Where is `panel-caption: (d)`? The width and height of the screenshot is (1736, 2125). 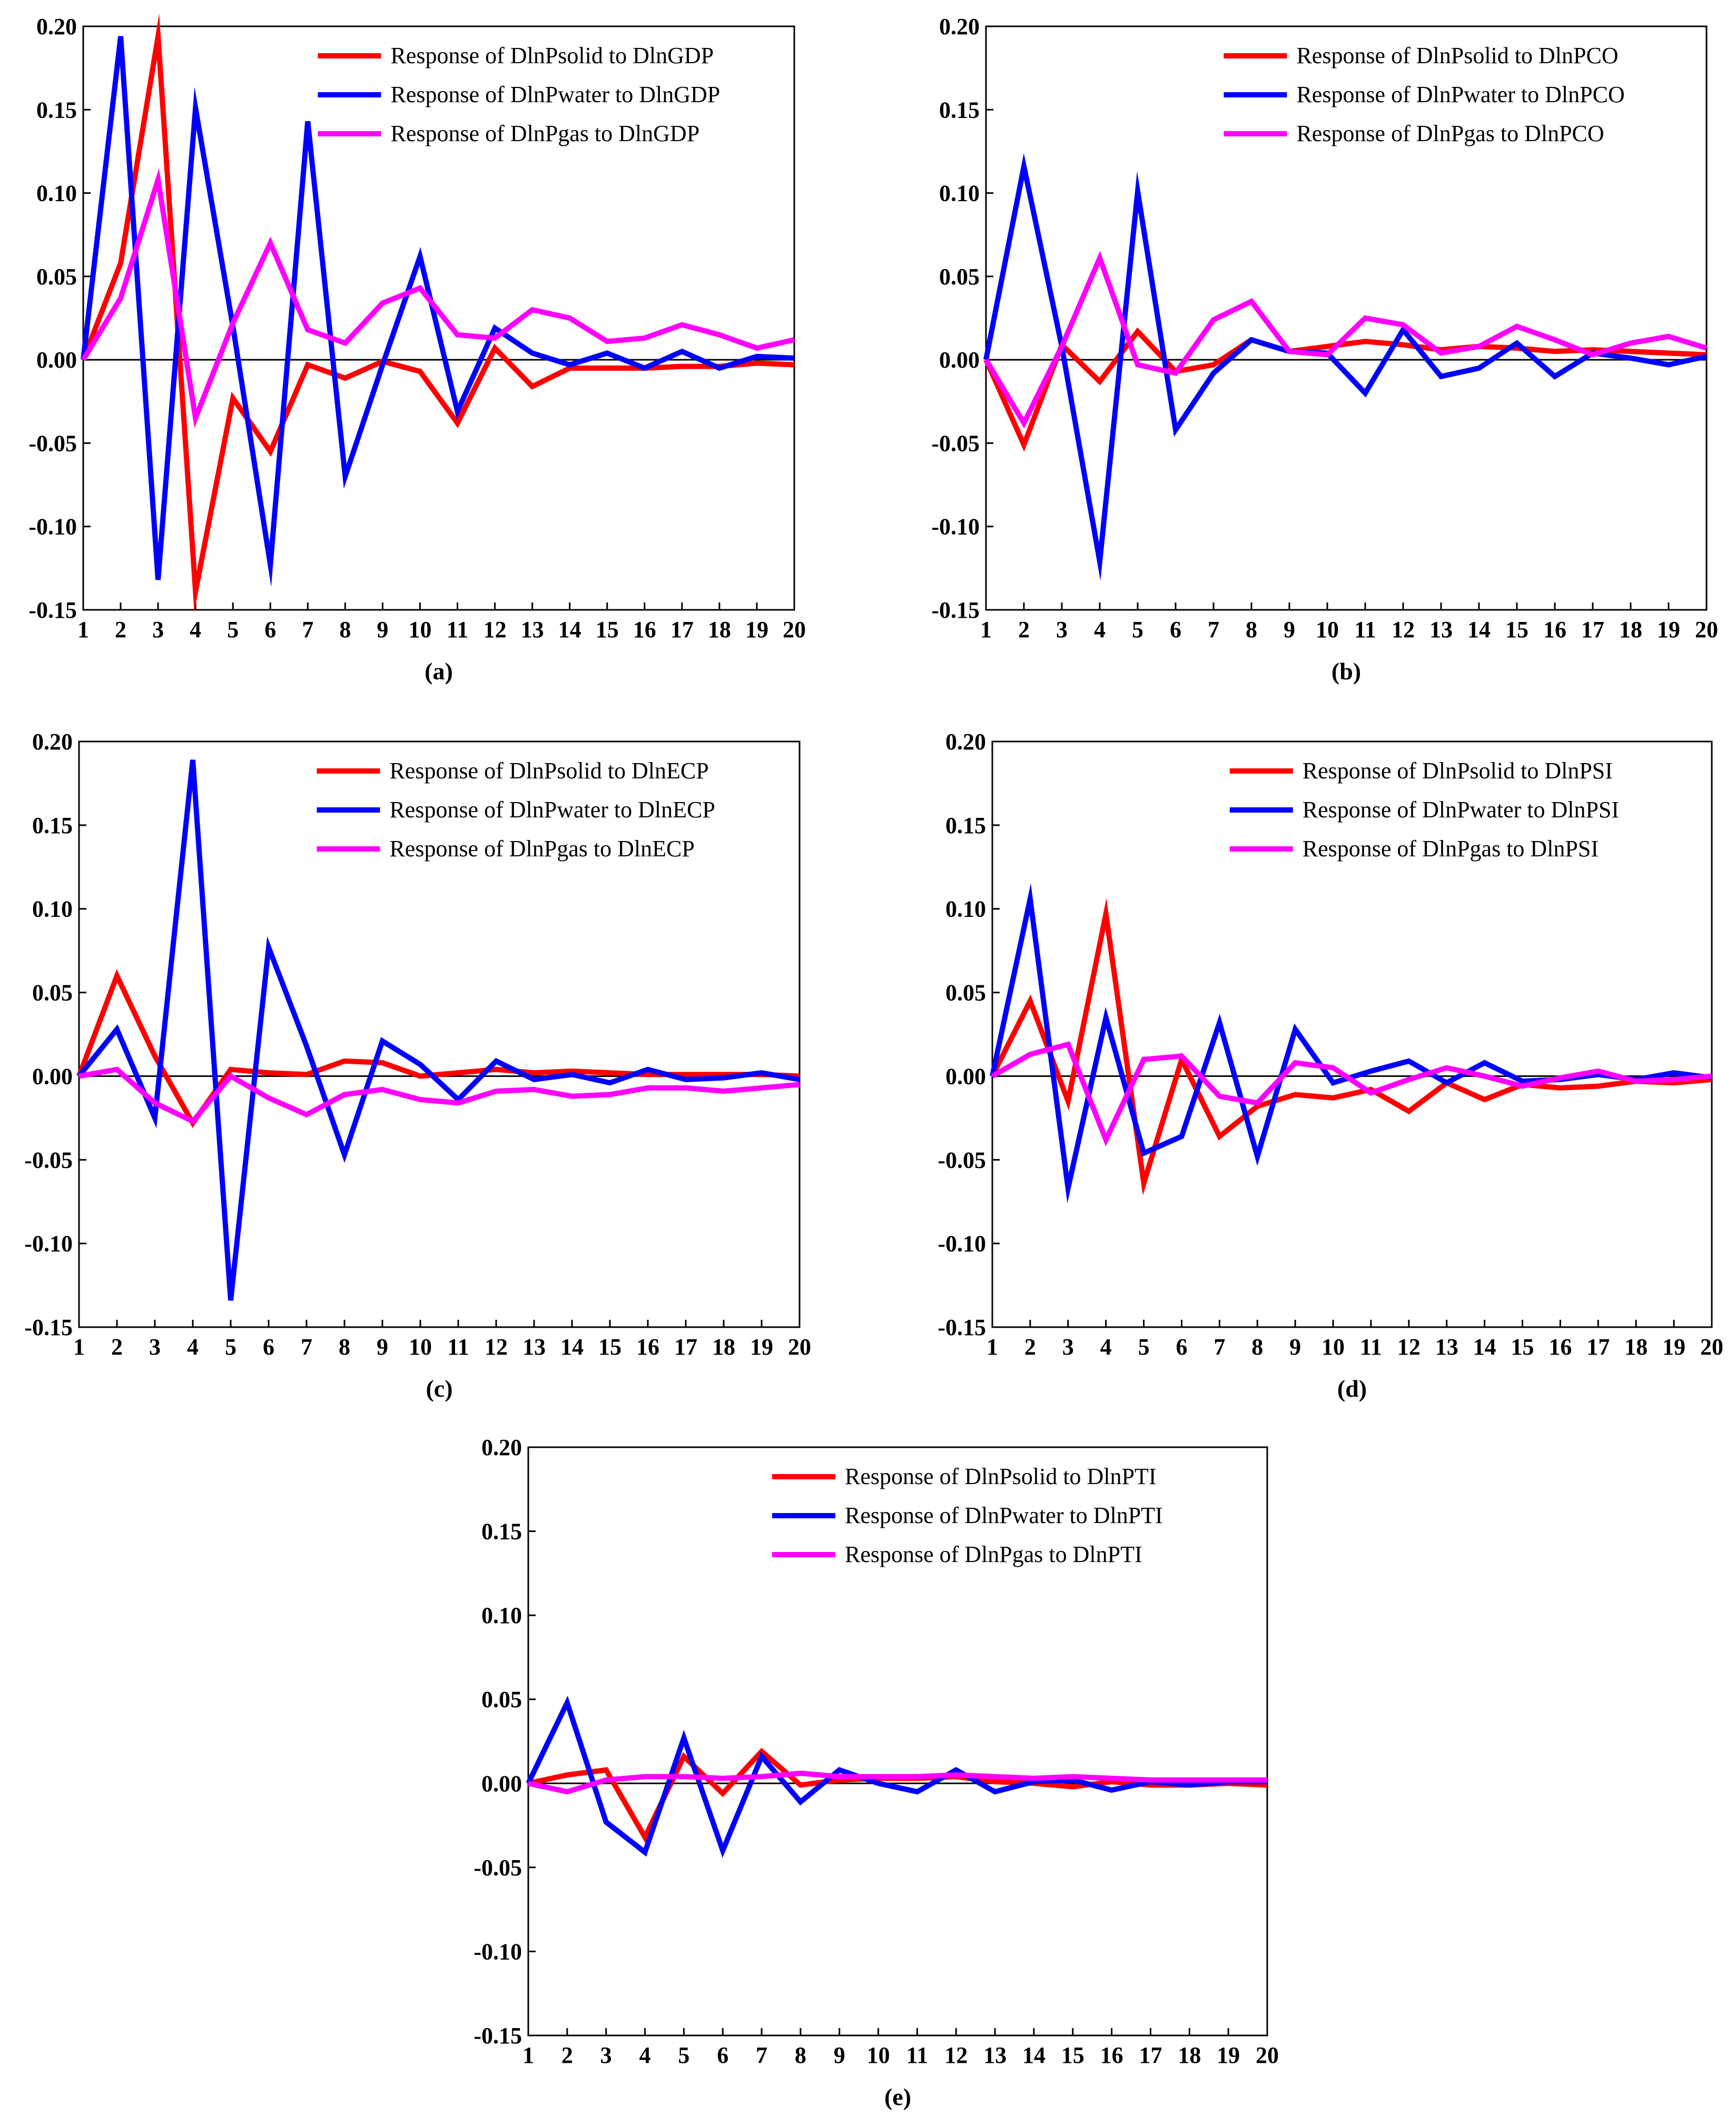
panel-caption: (d) is located at coordinates (1352, 1388).